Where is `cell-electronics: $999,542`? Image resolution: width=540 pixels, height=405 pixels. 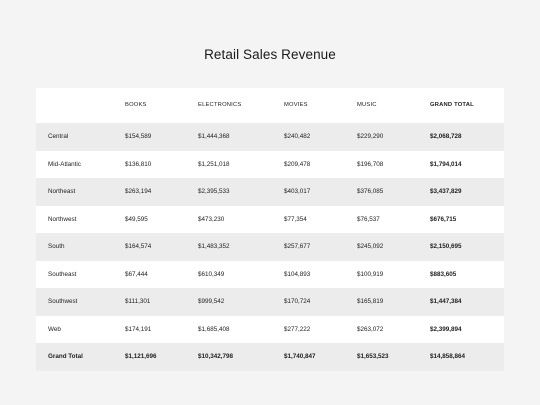
cell-electronics: $999,542 is located at coordinates (211, 301).